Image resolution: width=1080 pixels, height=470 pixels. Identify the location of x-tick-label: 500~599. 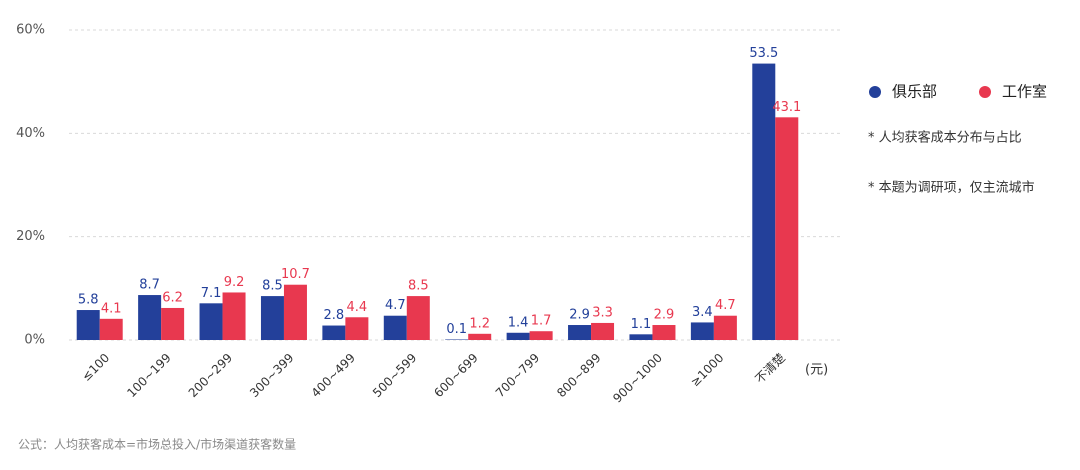
(394, 375).